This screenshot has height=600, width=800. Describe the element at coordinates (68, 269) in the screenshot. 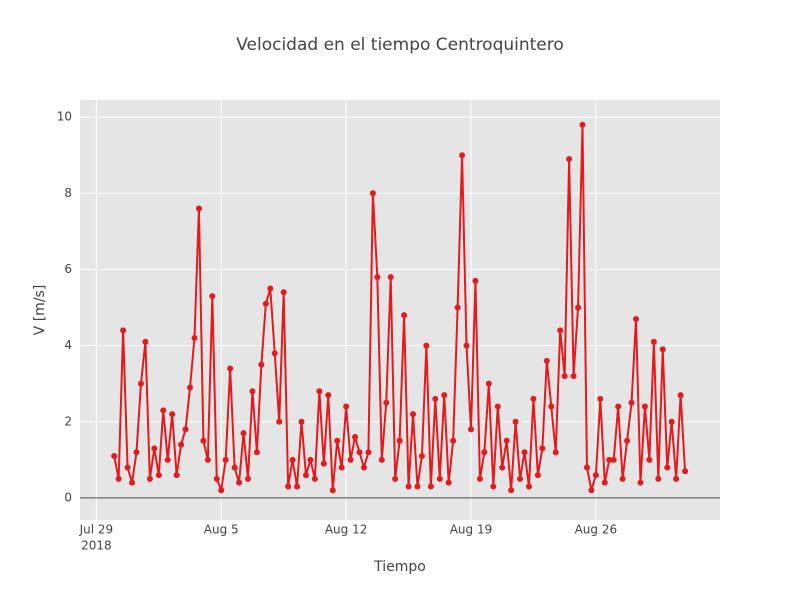

I see `y-tick-label: 6` at that location.